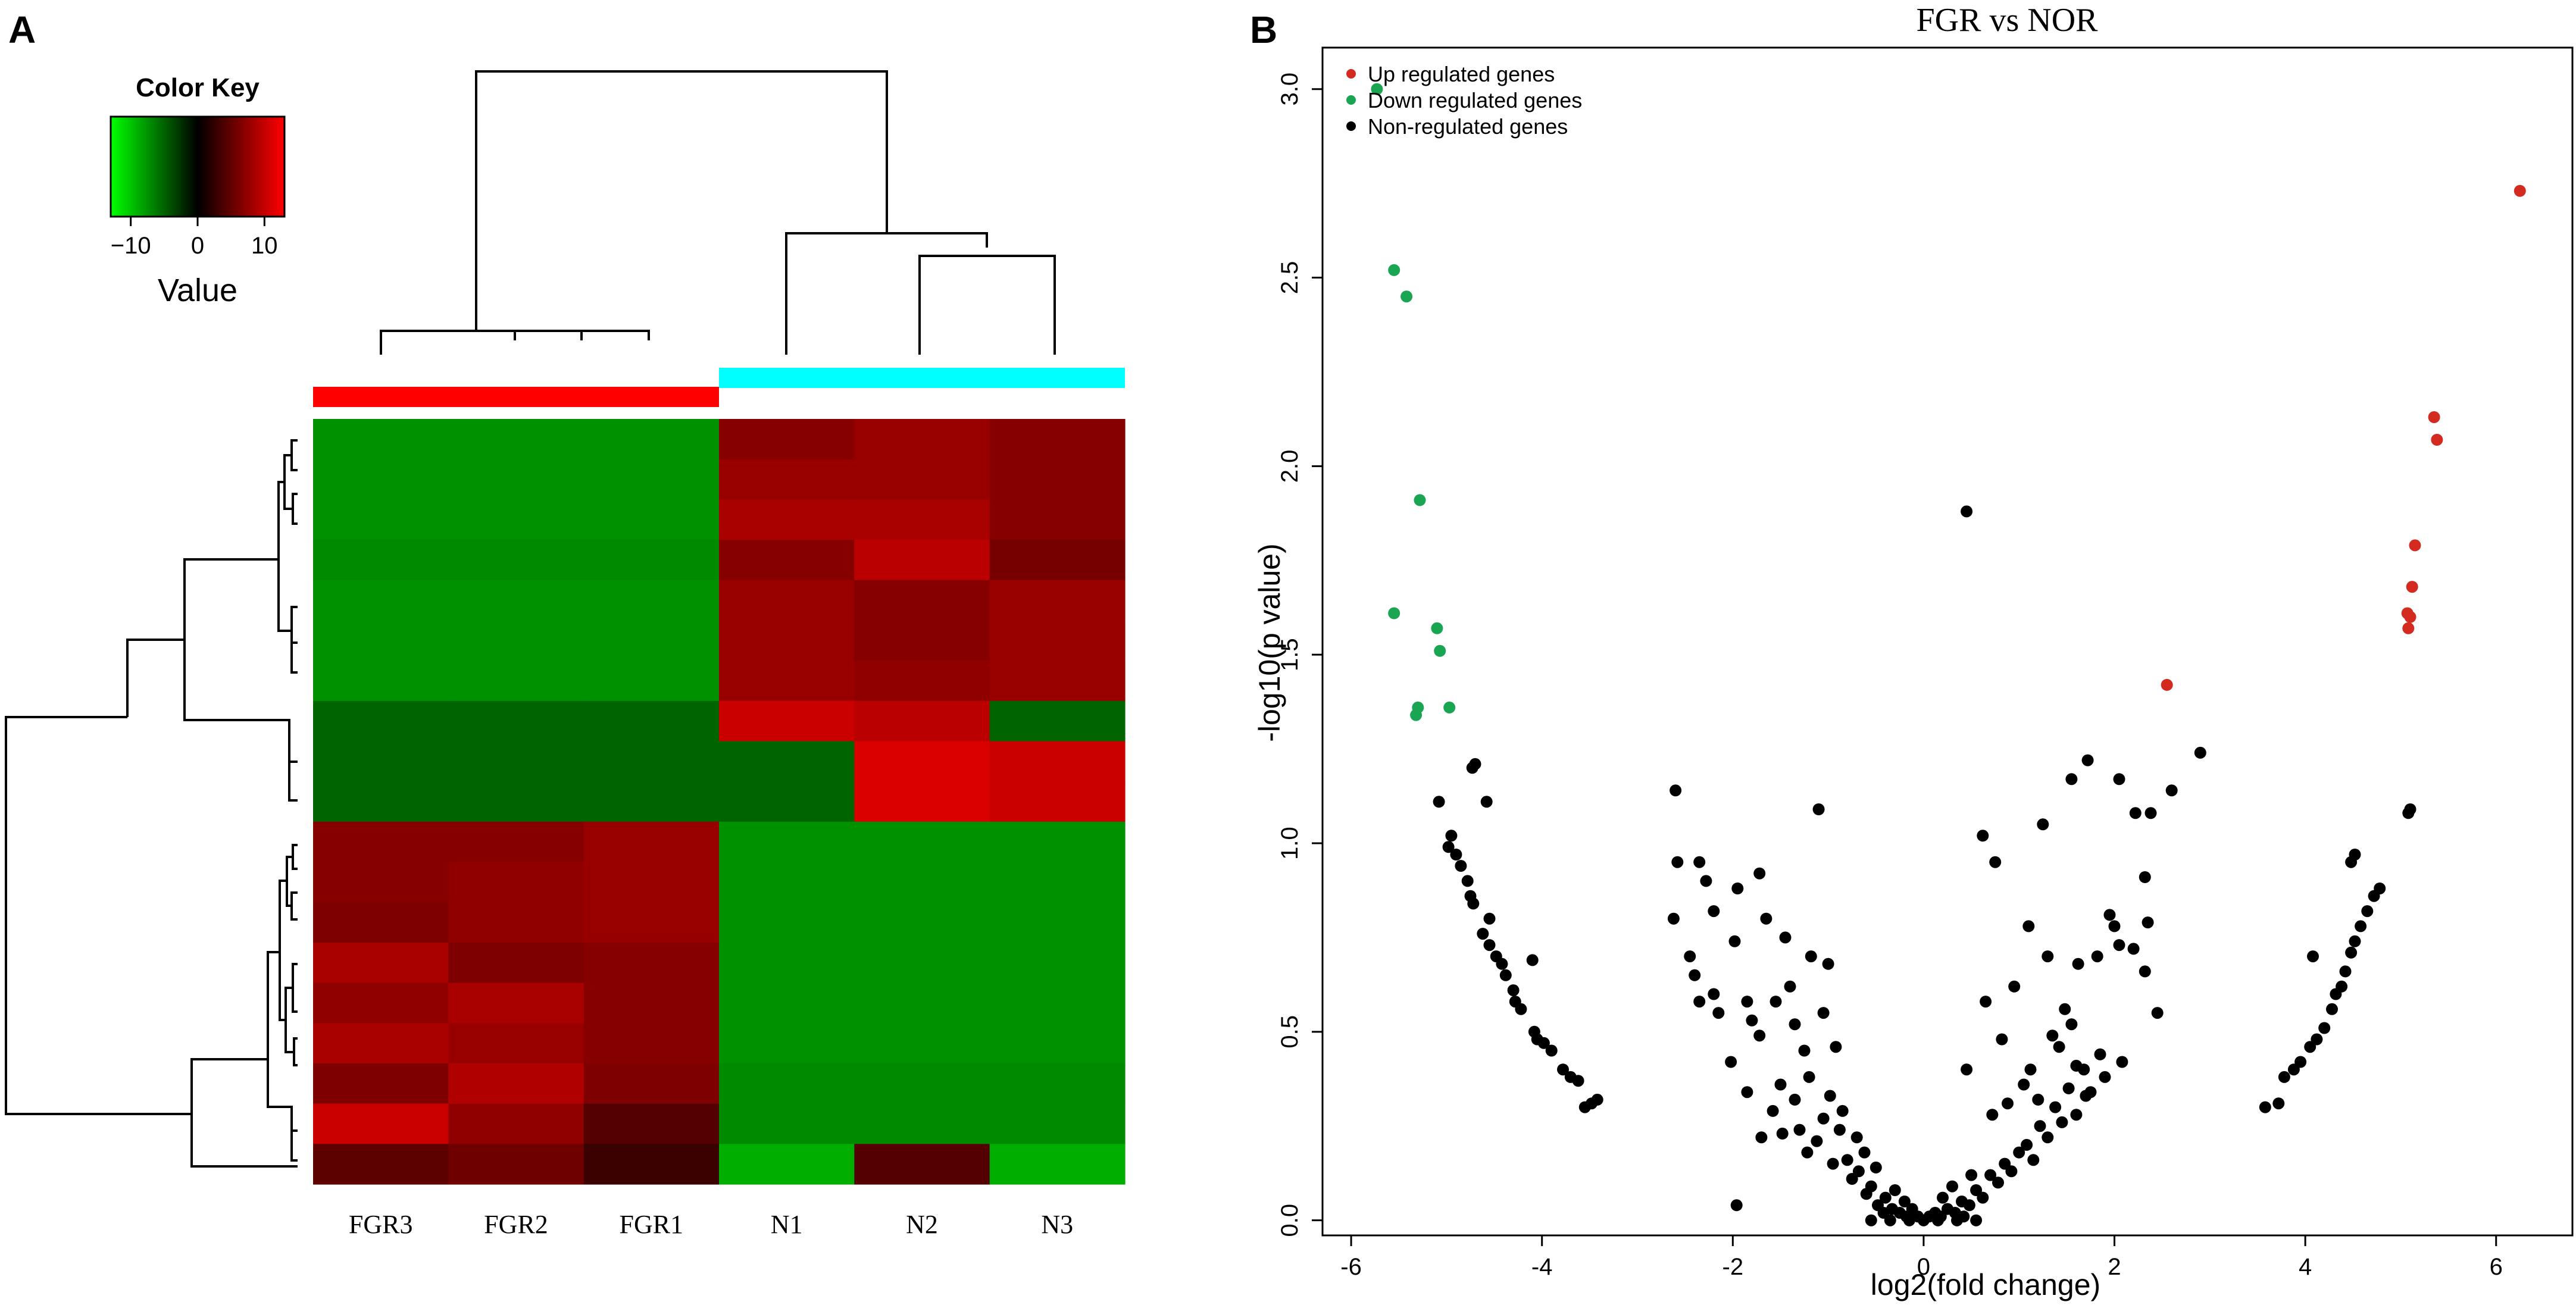  I want to click on x-tick-label: 6, so click(2496, 1267).